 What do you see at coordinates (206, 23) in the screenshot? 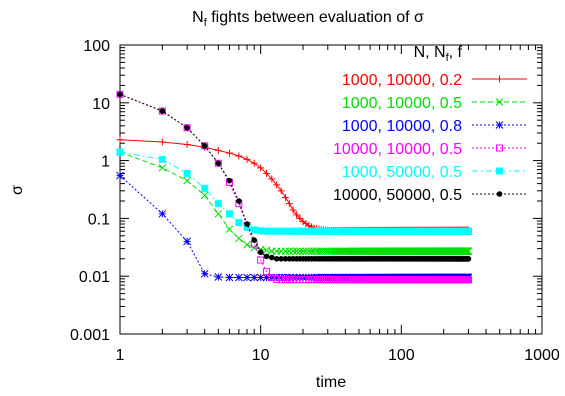
I see `chart-title-subscript: f` at bounding box center [206, 23].